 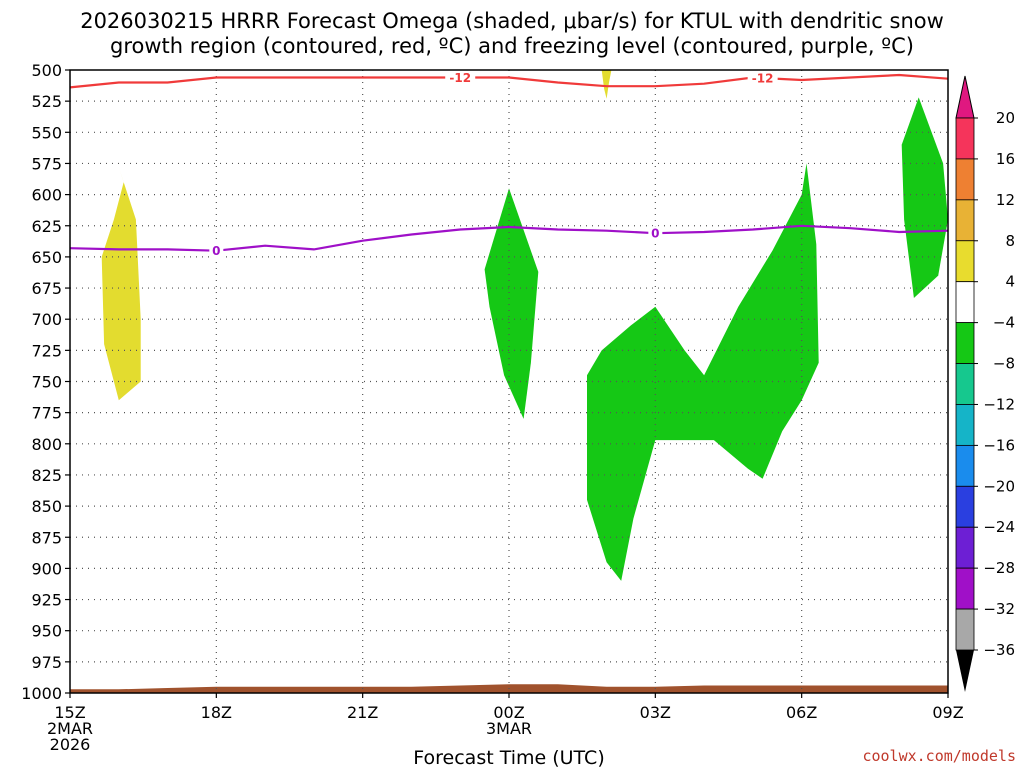 What do you see at coordinates (999, 650) in the screenshot?
I see `colorbar-label: −36` at bounding box center [999, 650].